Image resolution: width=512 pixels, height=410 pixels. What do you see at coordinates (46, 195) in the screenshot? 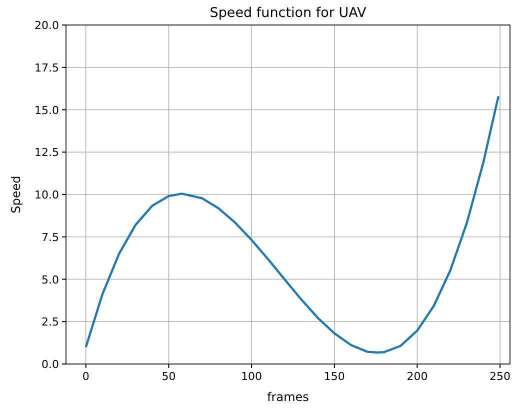
I see `y-tick-label: 10.0` at bounding box center [46, 195].